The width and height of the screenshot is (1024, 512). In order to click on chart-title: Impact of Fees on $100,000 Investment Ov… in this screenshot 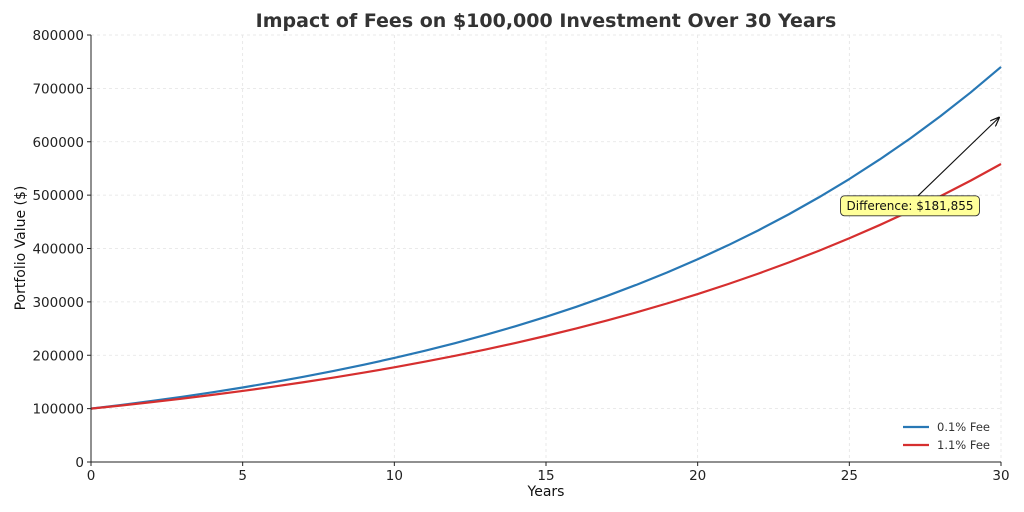, I will do `click(546, 21)`.